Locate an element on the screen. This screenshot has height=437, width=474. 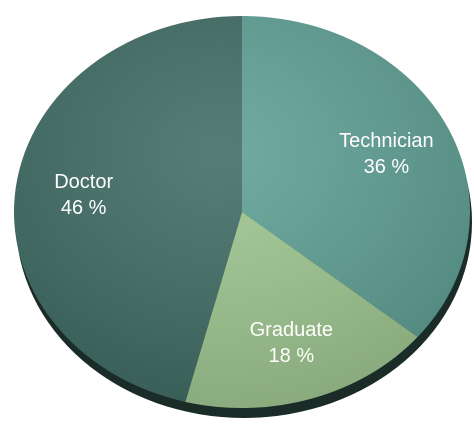
slice-value-label: 18 % is located at coordinates (292, 356).